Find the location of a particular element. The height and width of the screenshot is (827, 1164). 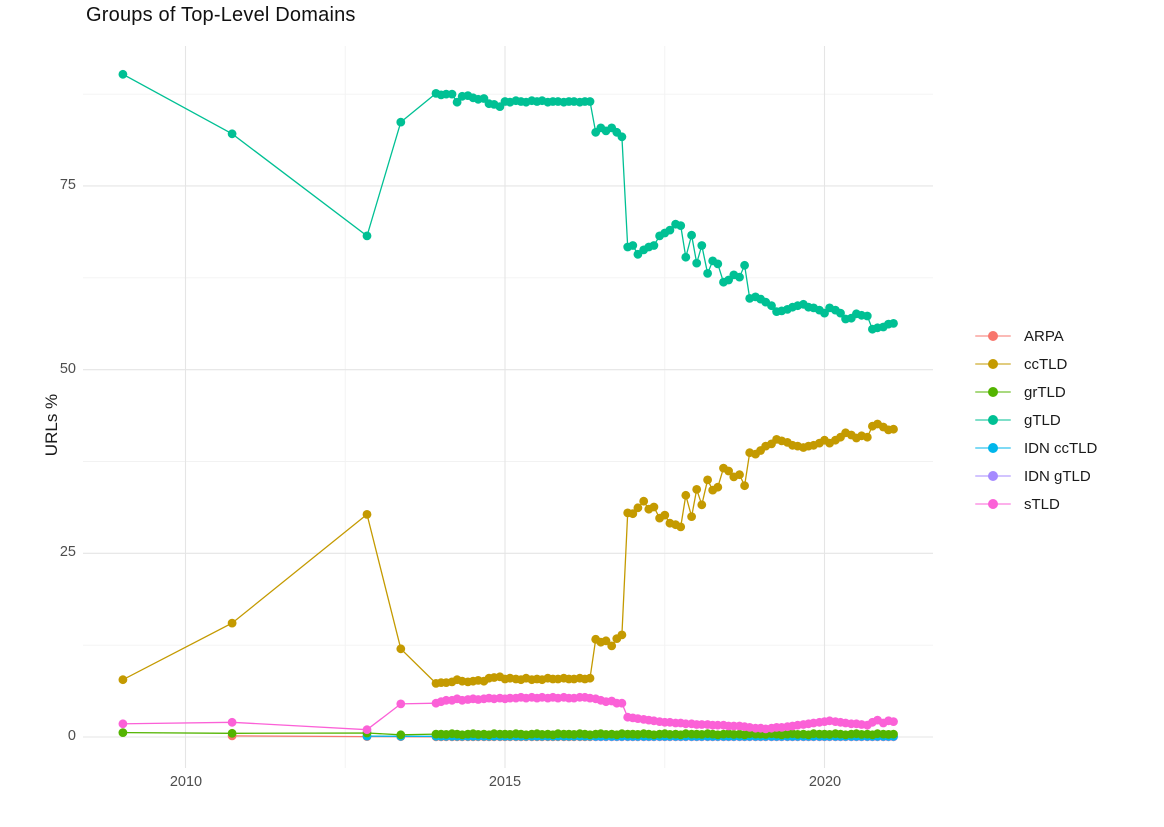

legend-item-cctld: ccTLD is located at coordinates (1036, 364).